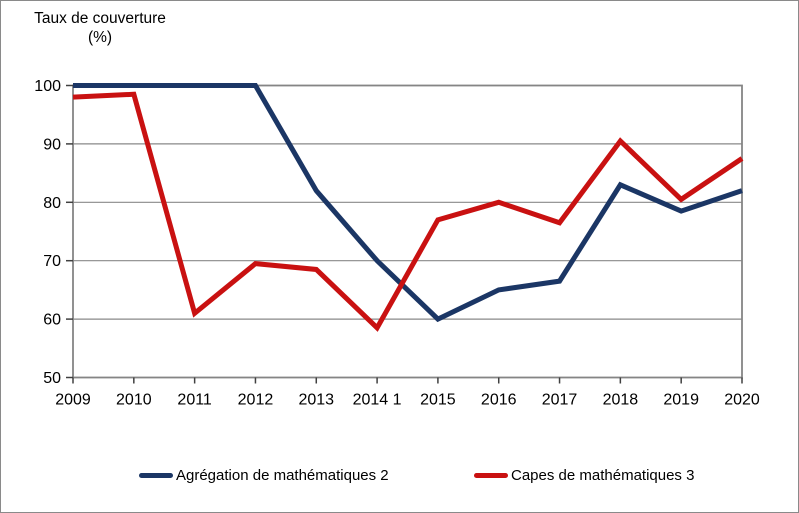 This screenshot has height=513, width=799. I want to click on y-tick-label: 50, so click(52, 378).